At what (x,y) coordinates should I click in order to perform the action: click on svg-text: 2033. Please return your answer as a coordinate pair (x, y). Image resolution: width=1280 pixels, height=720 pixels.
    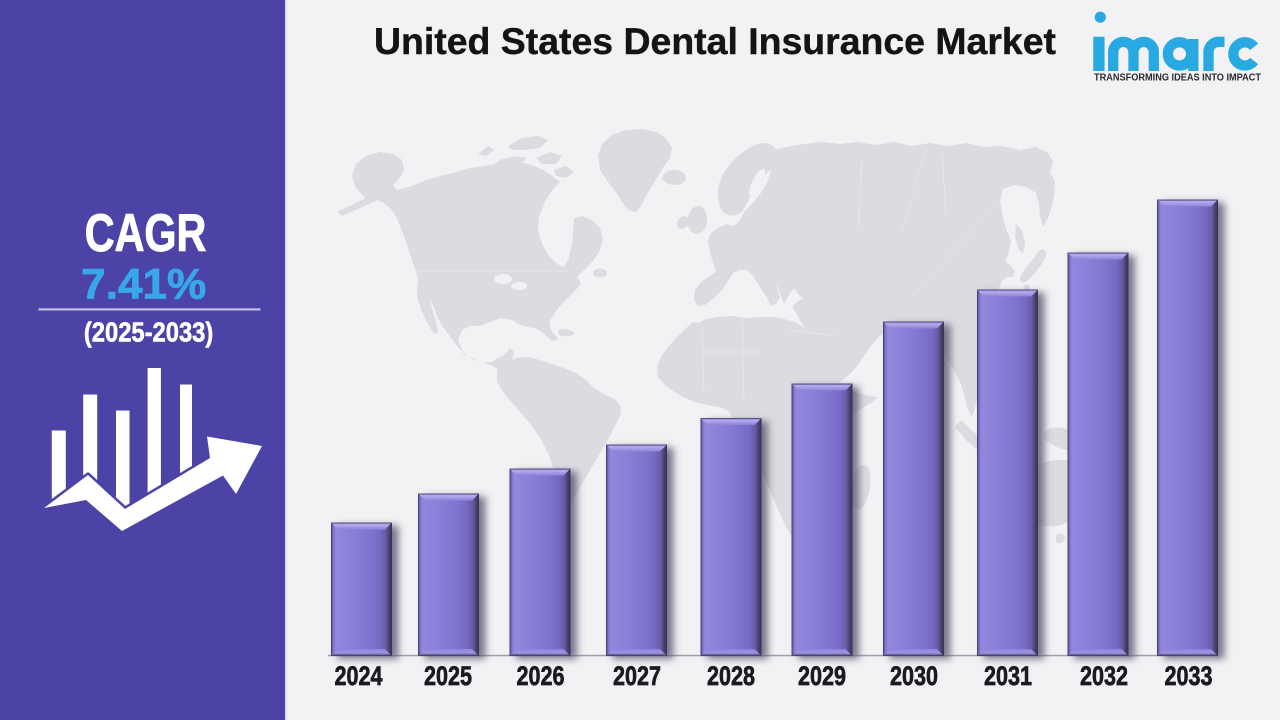
    Looking at the image, I should click on (1189, 676).